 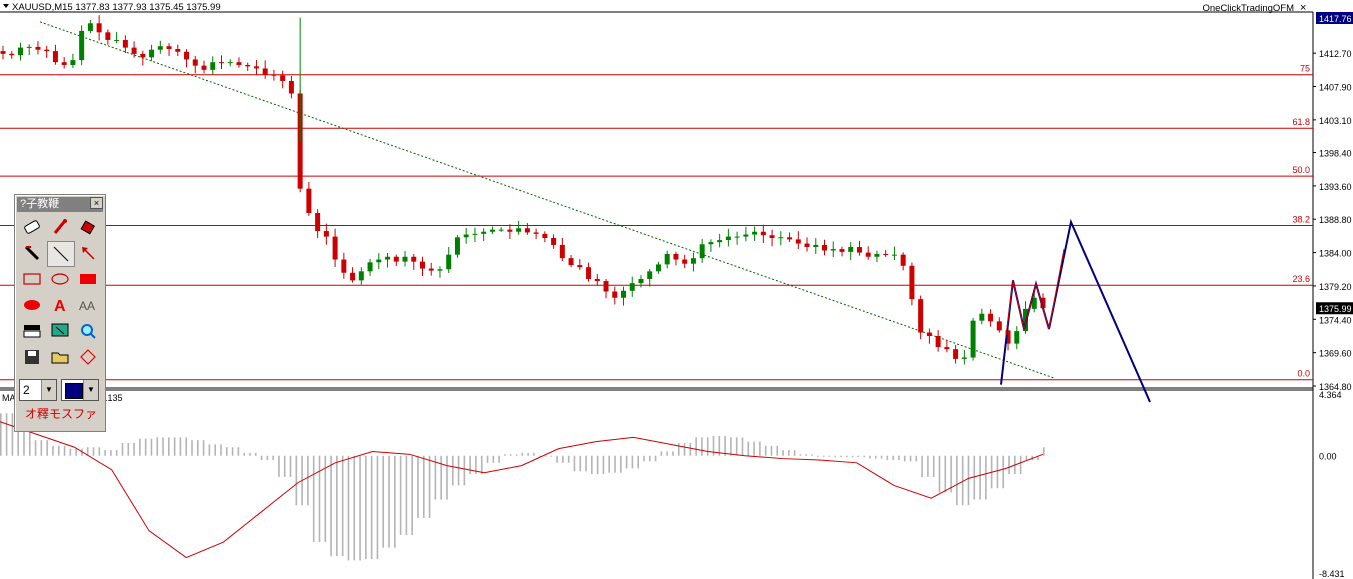 What do you see at coordinates (1303, 8) in the screenshot?
I see `close-chart-icon: ×` at bounding box center [1303, 8].